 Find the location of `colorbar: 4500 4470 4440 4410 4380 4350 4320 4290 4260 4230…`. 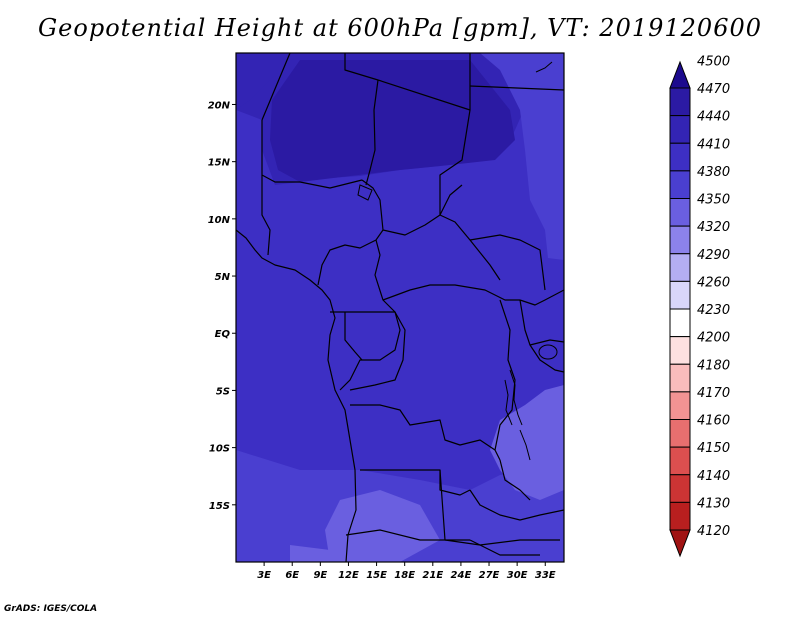

colorbar: 4500 4470 4440 4410 4380 4350 4320 4290 4260 4230… is located at coordinates (699, 306).